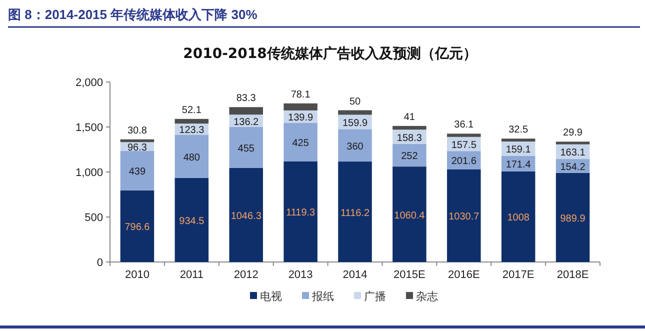  Describe the element at coordinates (192, 130) in the screenshot. I see `data-label: 123.3` at that location.